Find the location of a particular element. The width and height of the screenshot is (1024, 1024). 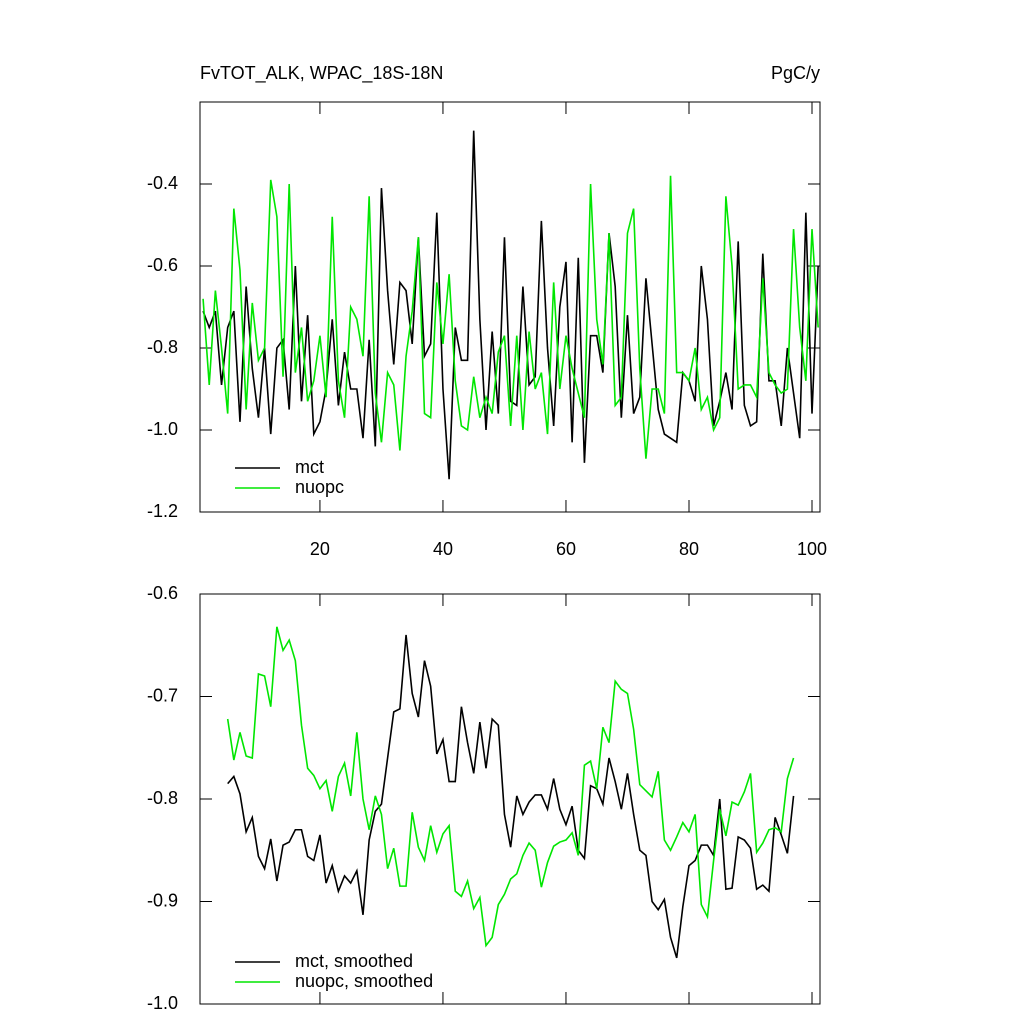

x-tick-label: 60 is located at coordinates (566, 549).